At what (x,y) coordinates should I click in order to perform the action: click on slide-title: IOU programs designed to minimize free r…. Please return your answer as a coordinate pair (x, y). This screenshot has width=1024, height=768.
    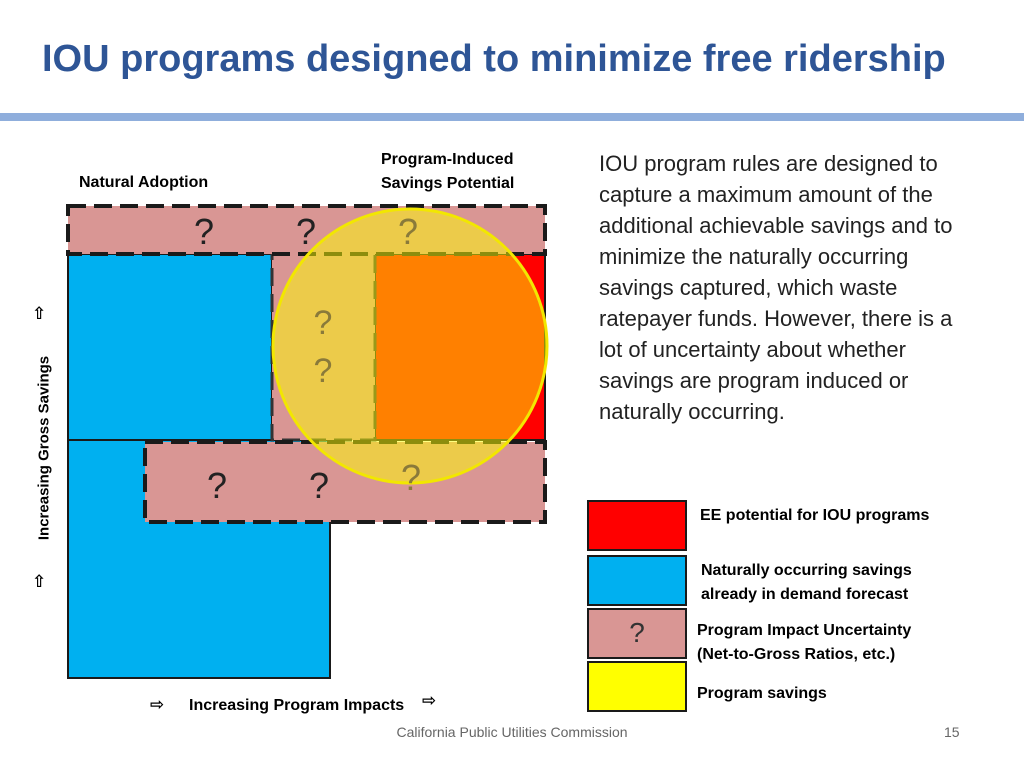
    Looking at the image, I should click on (494, 59).